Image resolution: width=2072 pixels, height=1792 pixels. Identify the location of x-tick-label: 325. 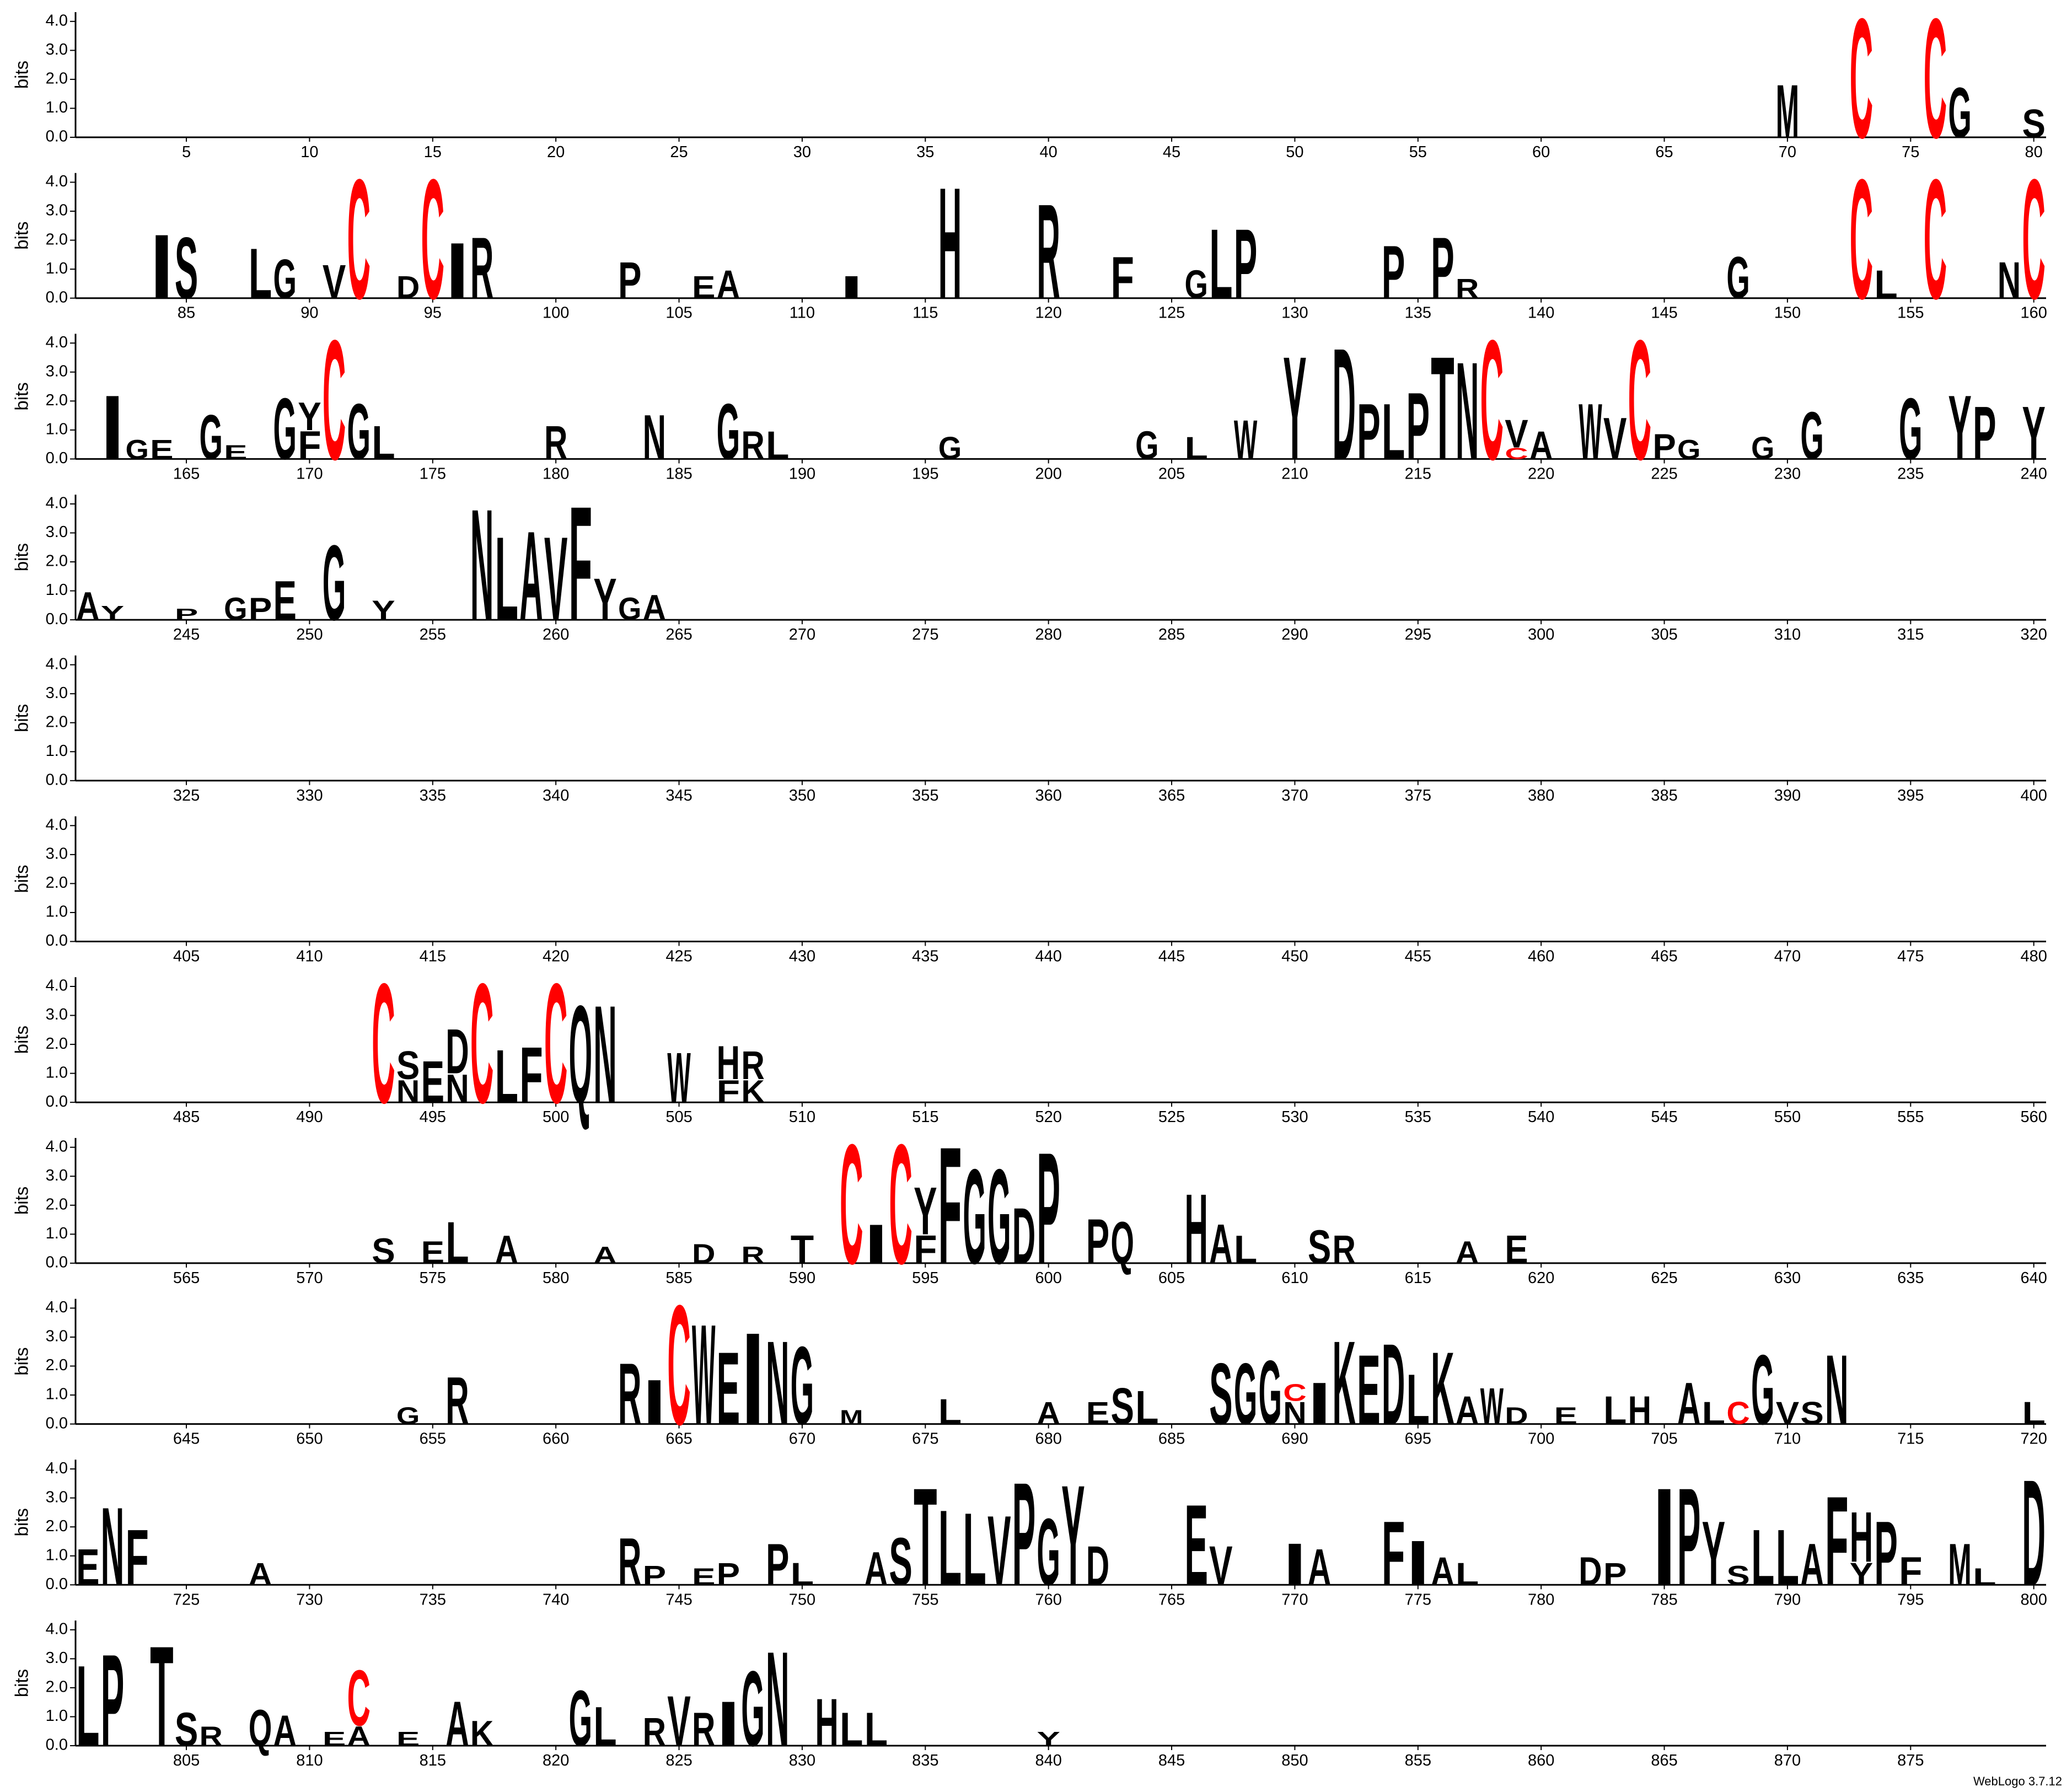
(186, 795).